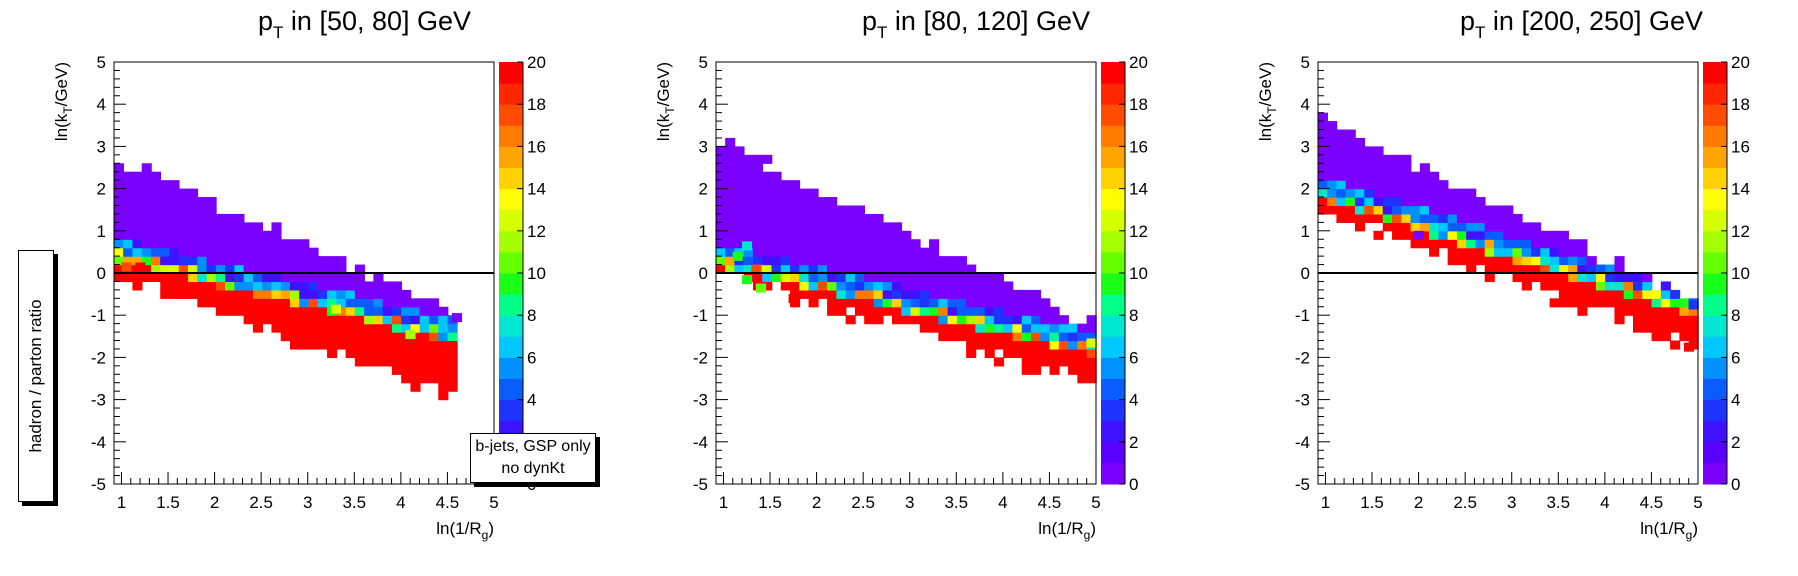  I want to click on x-tick-label: 5, so click(1095, 502).